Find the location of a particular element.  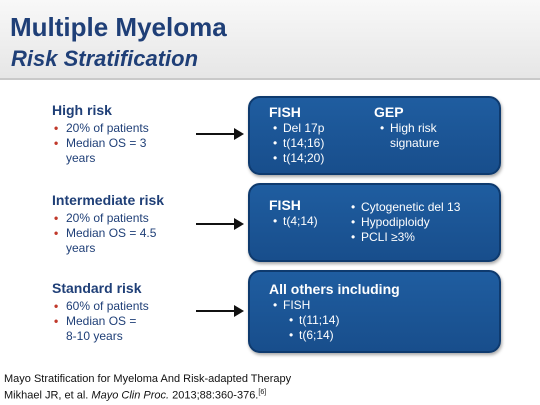

list-item: • PCLI ≥3% is located at coordinates (383, 237).